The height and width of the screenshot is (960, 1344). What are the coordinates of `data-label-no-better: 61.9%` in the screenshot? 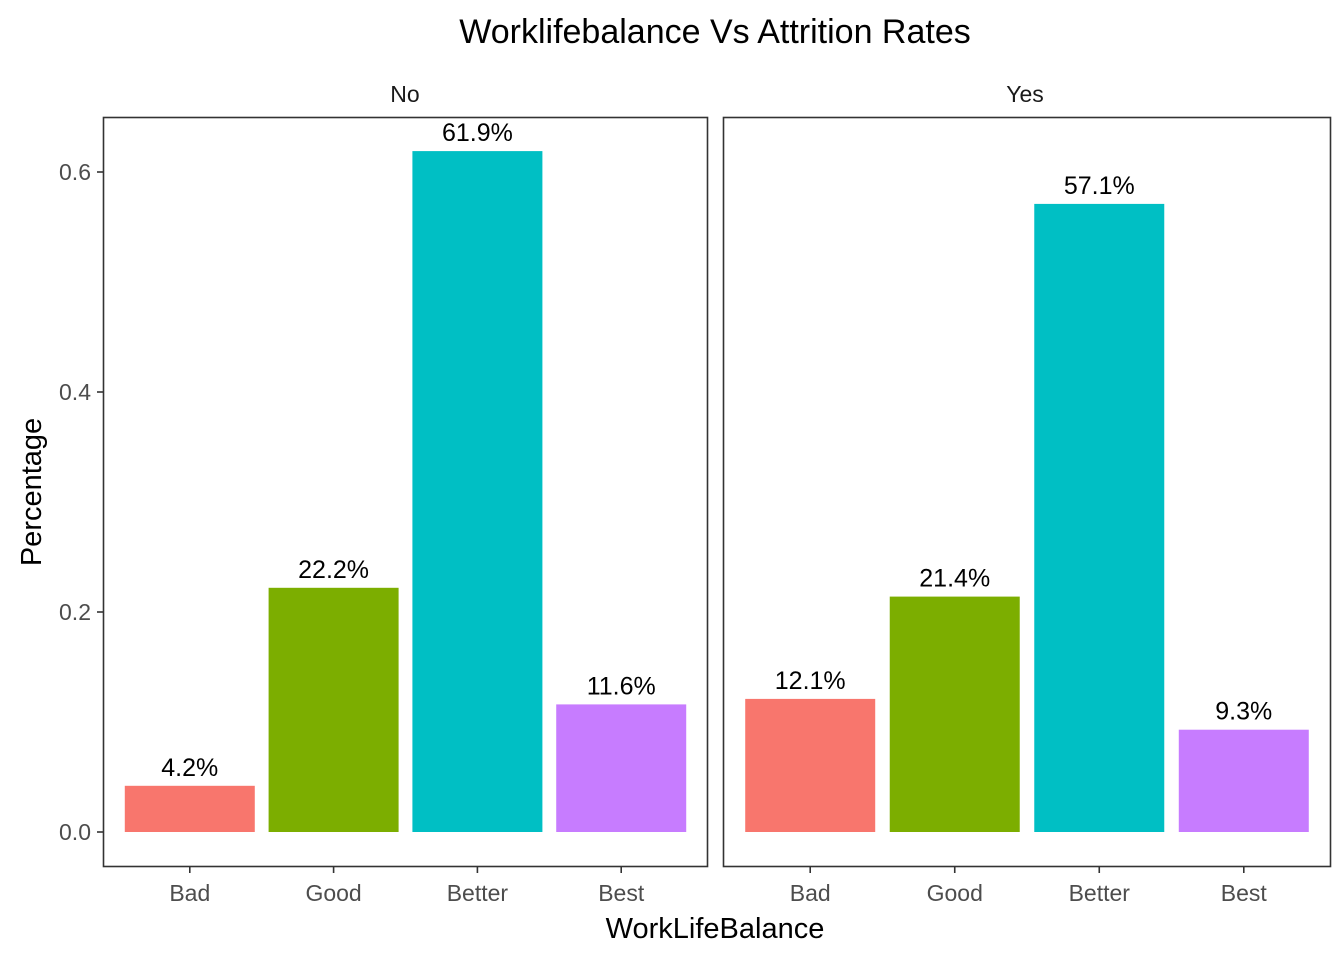 It's located at (477, 133).